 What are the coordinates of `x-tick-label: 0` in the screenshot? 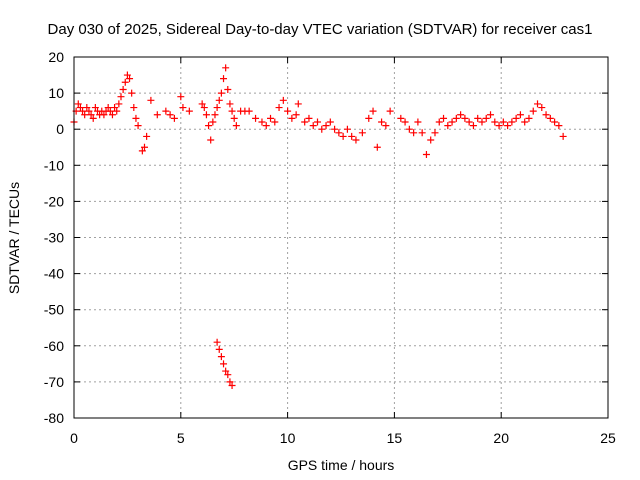 It's located at (74, 438).